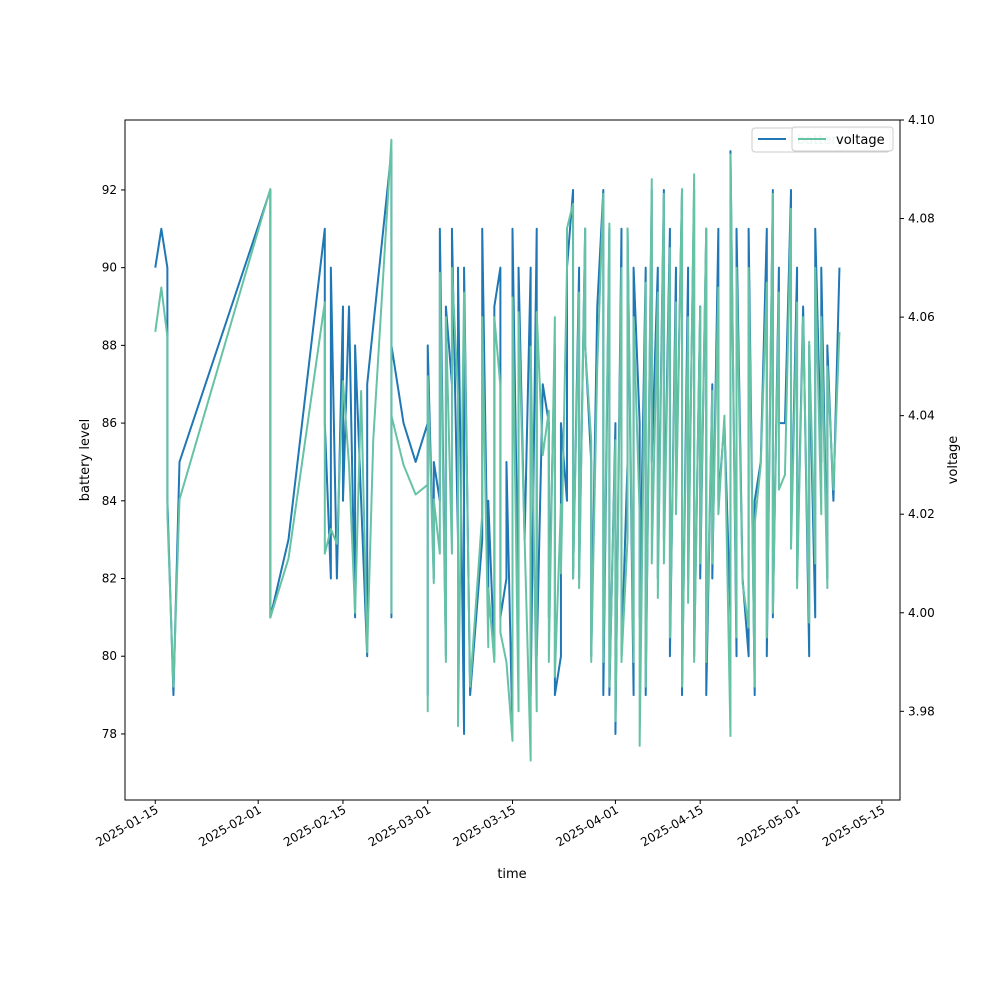 Image resolution: width=1000 pixels, height=1000 pixels. Describe the element at coordinates (109, 656) in the screenshot. I see `left-y-tick-label: 80` at that location.